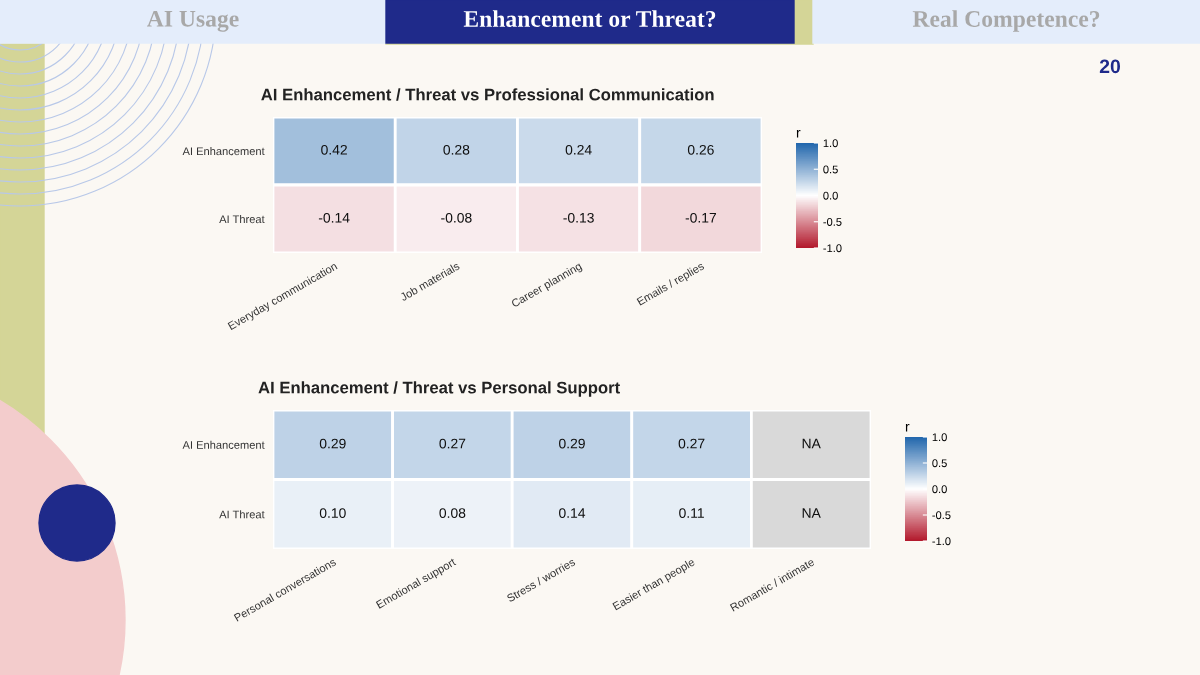 The height and width of the screenshot is (675, 1200). Describe the element at coordinates (192, 21) in the screenshot. I see `text: AI Usage` at that location.